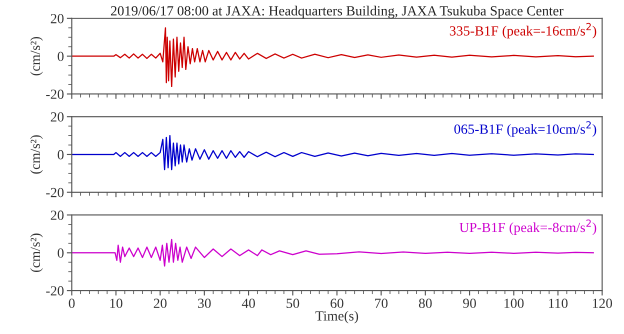  I want to click on x-tick-label: 80, so click(425, 303).